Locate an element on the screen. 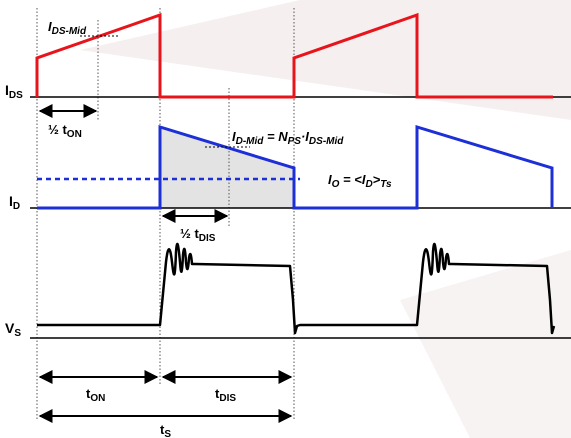 This screenshot has width=571, height=438. tdis-label: tDIS is located at coordinates (225, 395).